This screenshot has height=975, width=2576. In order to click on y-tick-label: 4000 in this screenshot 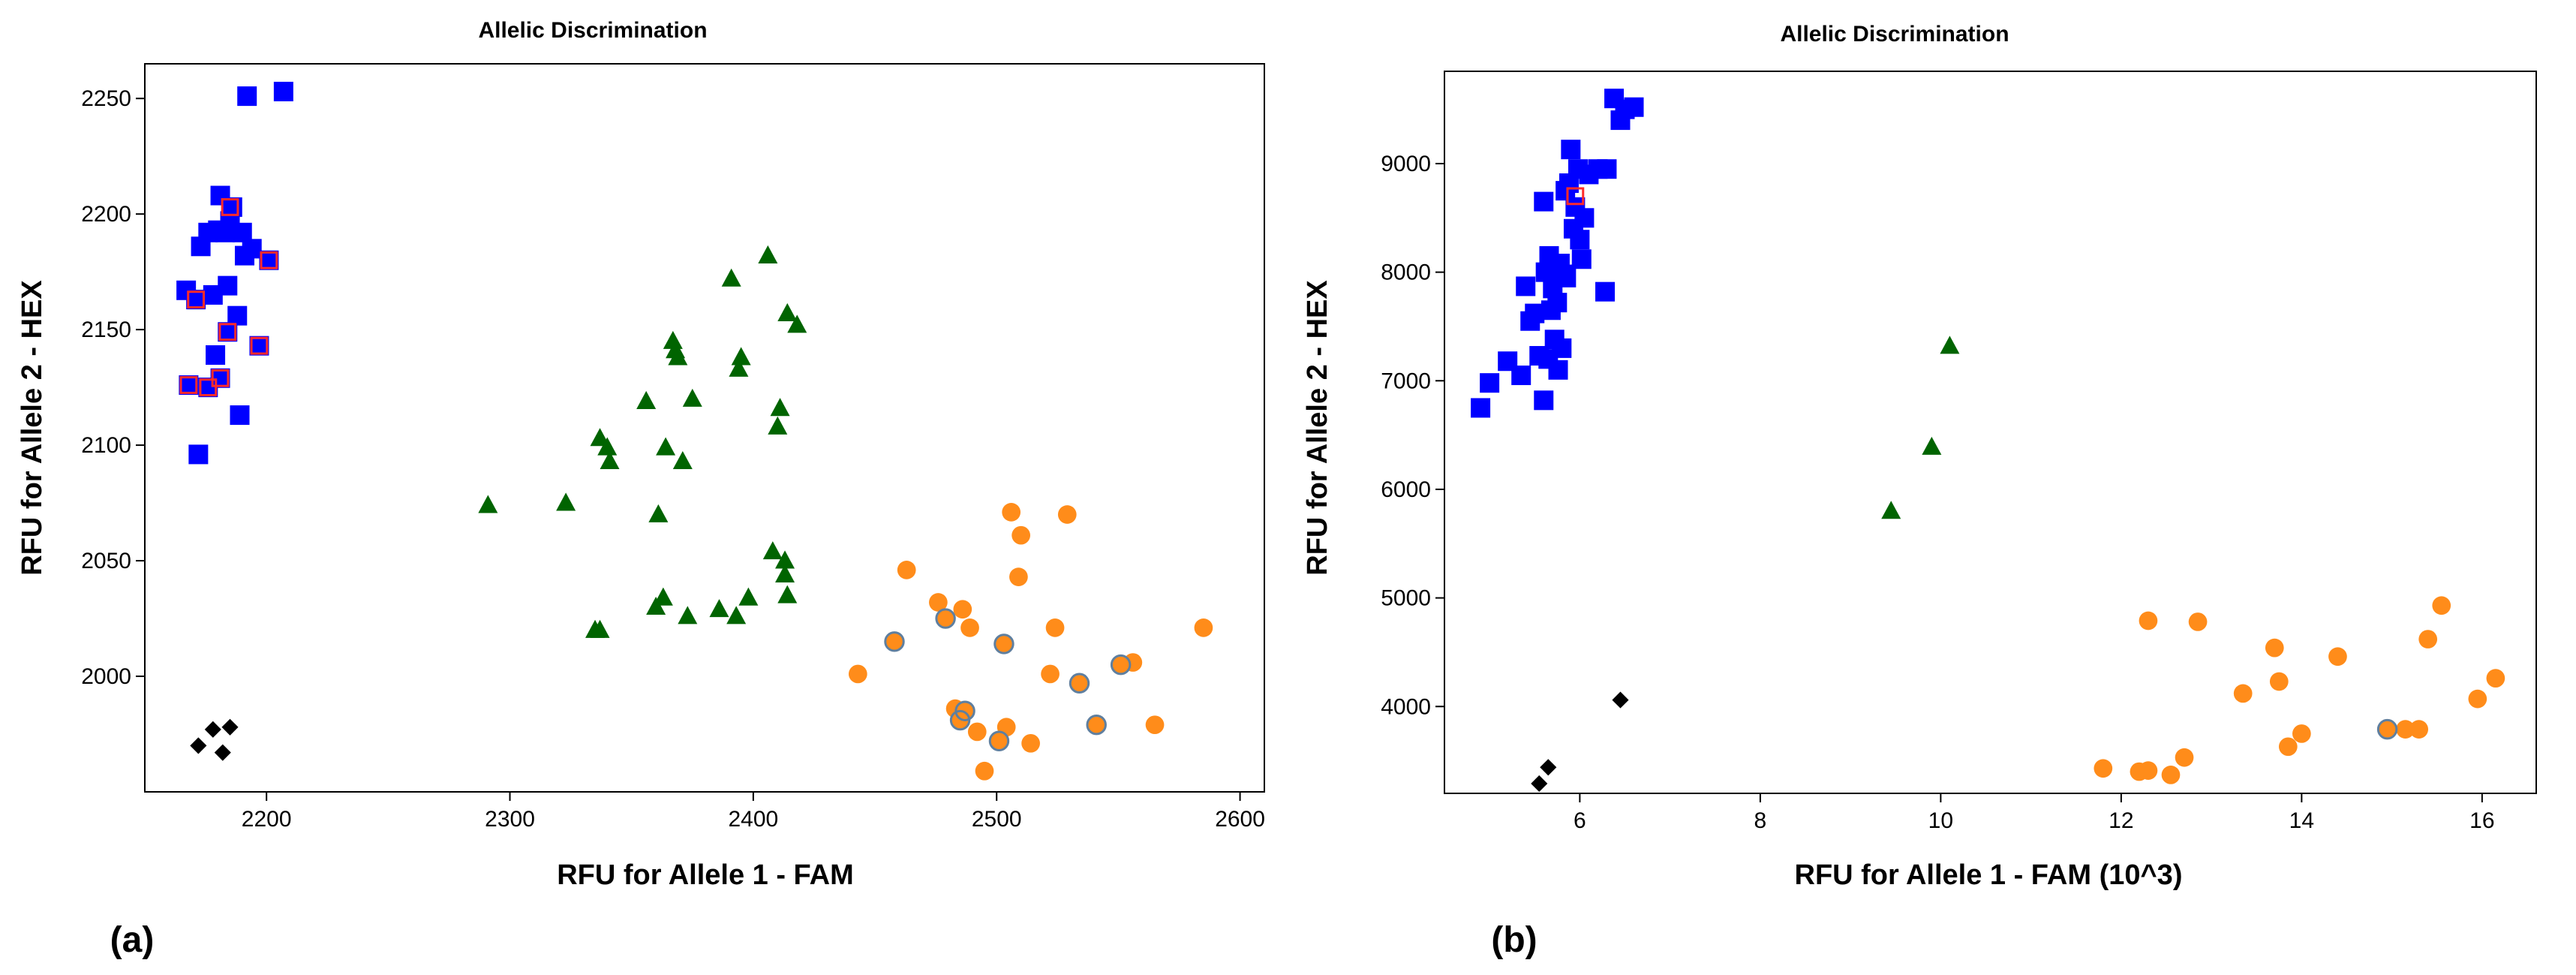, I will do `click(1406, 706)`.